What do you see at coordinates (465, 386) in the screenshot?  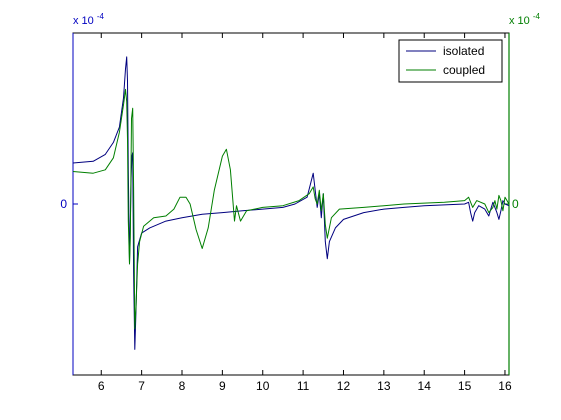 I see `x-tick-label-15: 15` at bounding box center [465, 386].